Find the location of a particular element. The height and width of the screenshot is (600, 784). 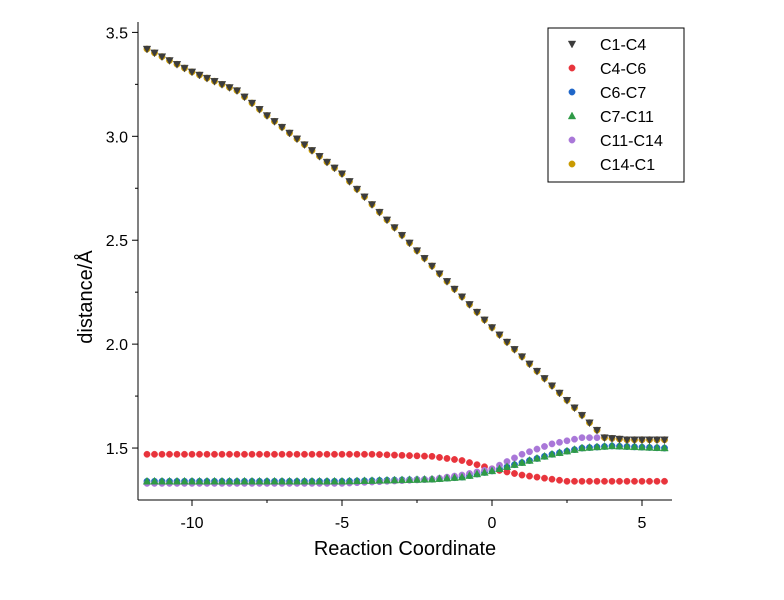

legend-box is located at coordinates (616, 105).